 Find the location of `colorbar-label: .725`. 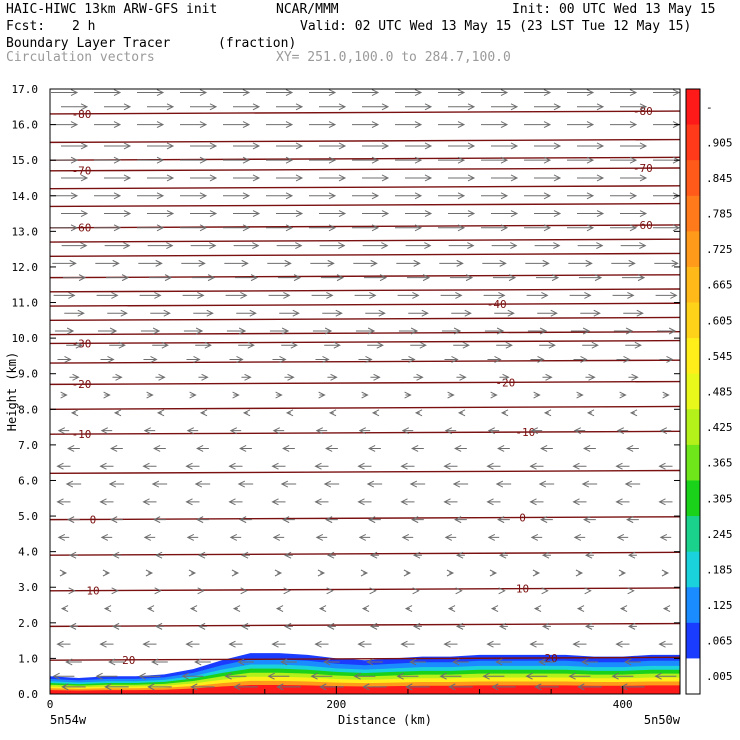

colorbar-label: .725 is located at coordinates (719, 249).